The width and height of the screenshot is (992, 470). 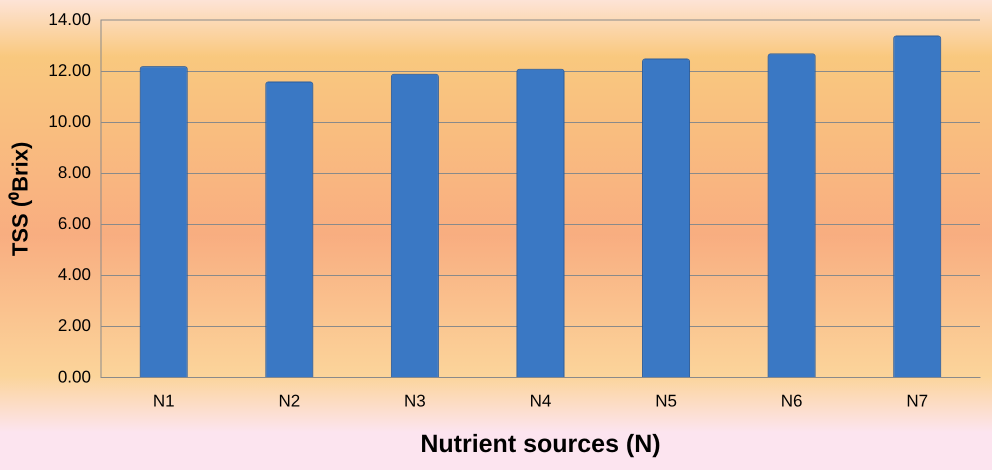 I want to click on y-axis-title: TSS (⁰Brix), so click(x=19, y=199).